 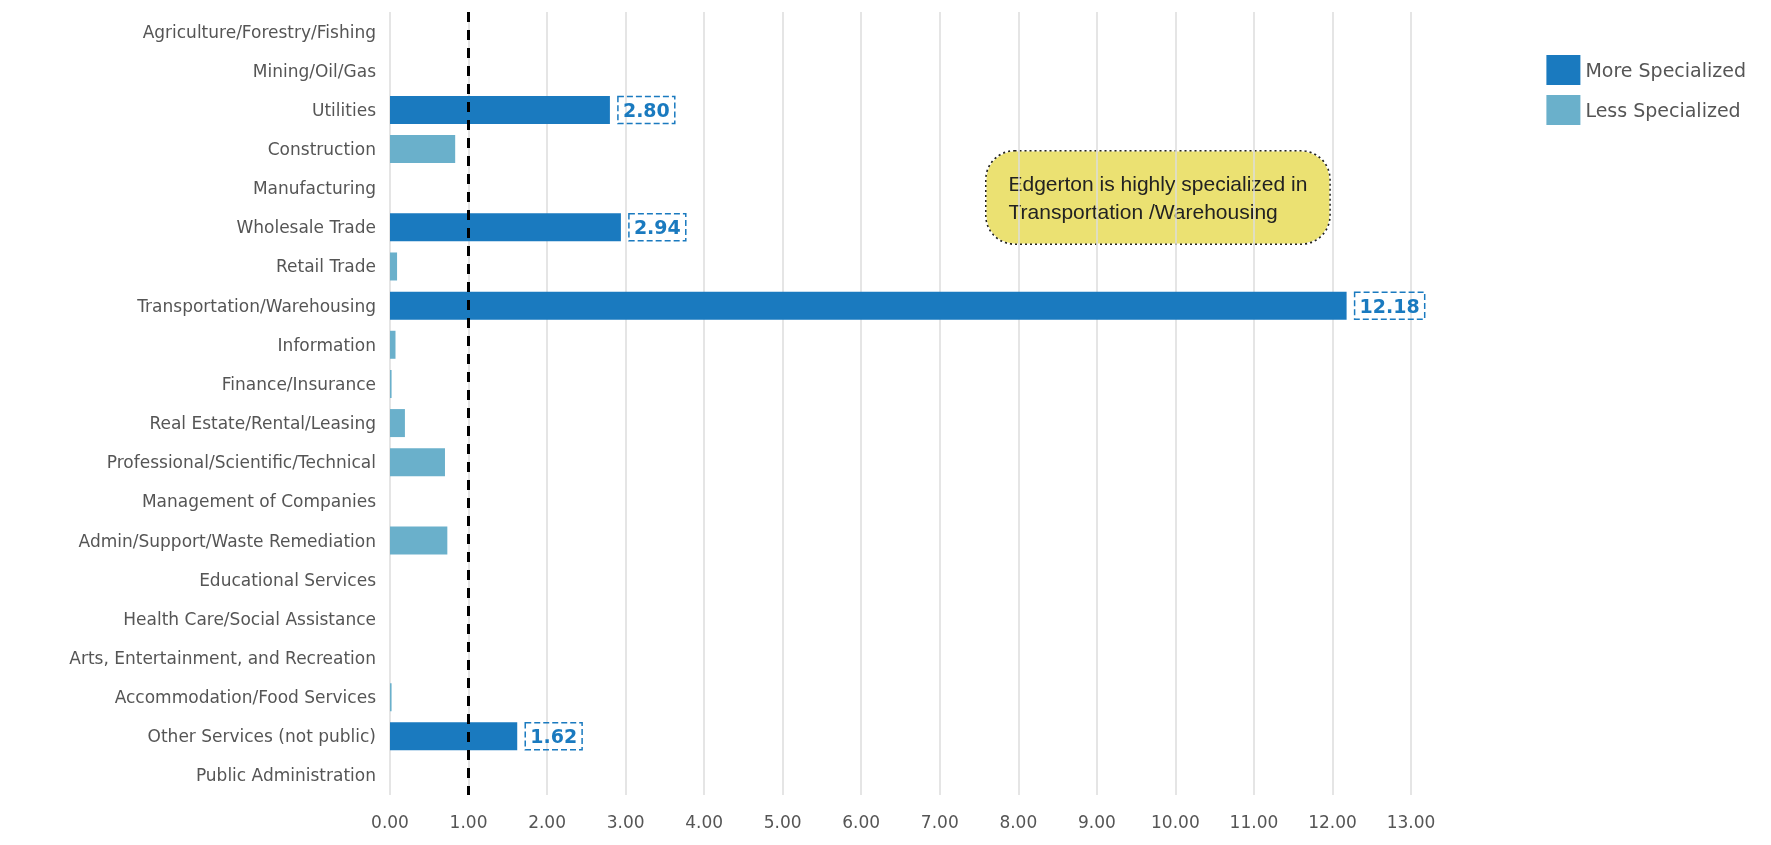 What do you see at coordinates (262, 423) in the screenshot?
I see `y-tick-label: Real Estate/Rental/Leasing` at bounding box center [262, 423].